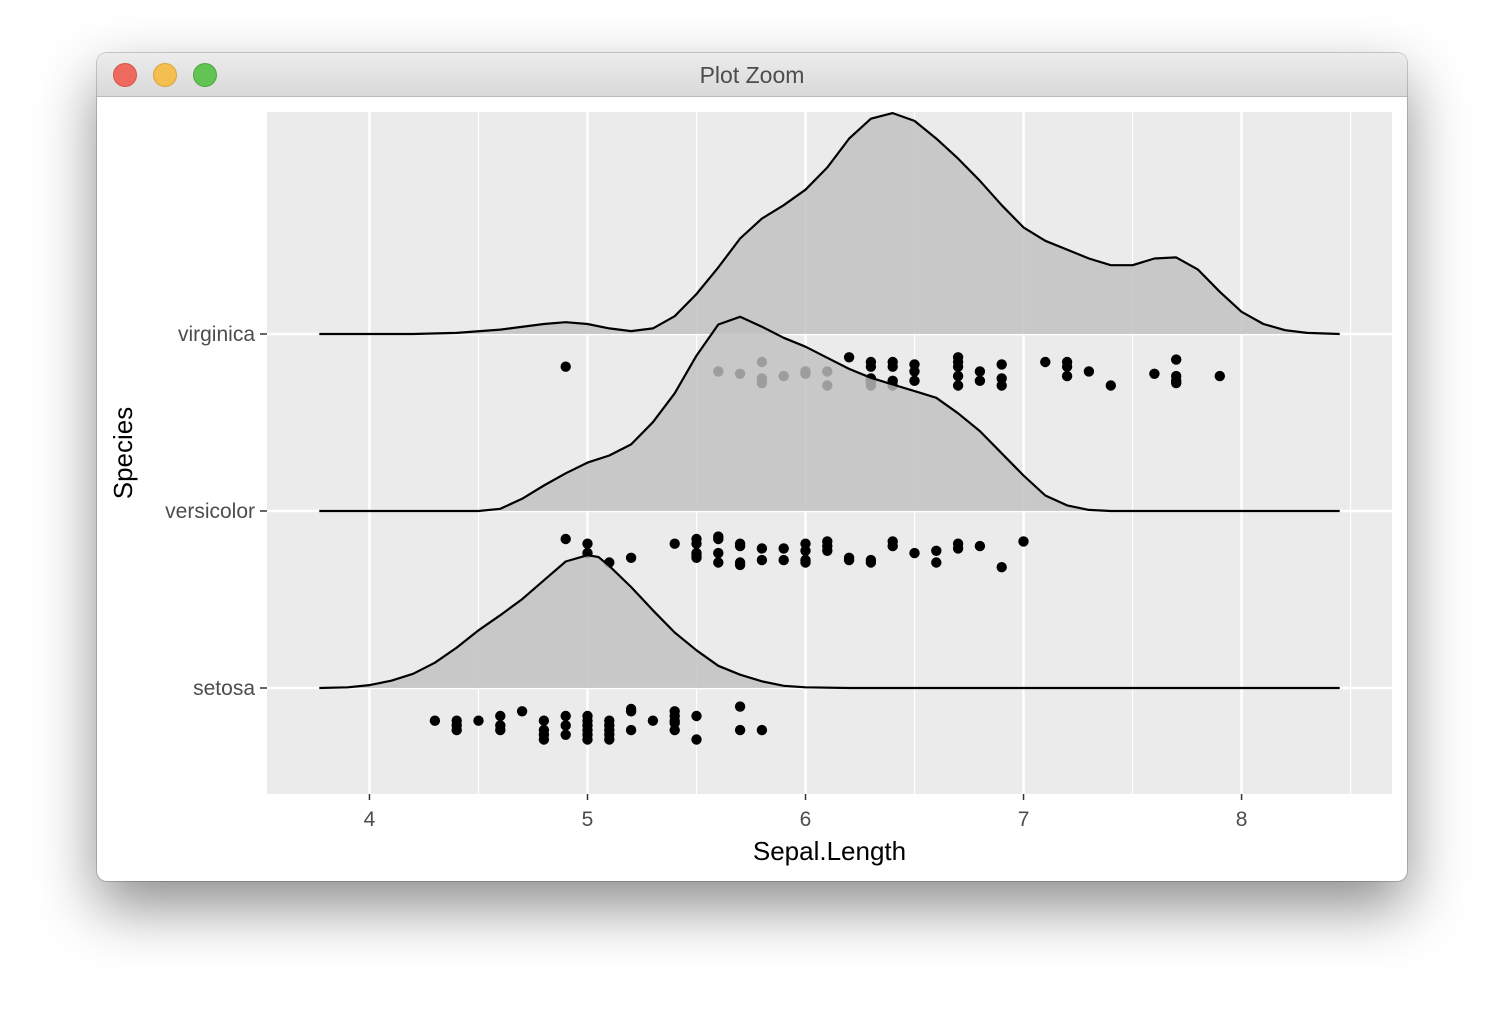 The width and height of the screenshot is (1503, 1029). What do you see at coordinates (165, 75) in the screenshot?
I see `minimize-button` at bounding box center [165, 75].